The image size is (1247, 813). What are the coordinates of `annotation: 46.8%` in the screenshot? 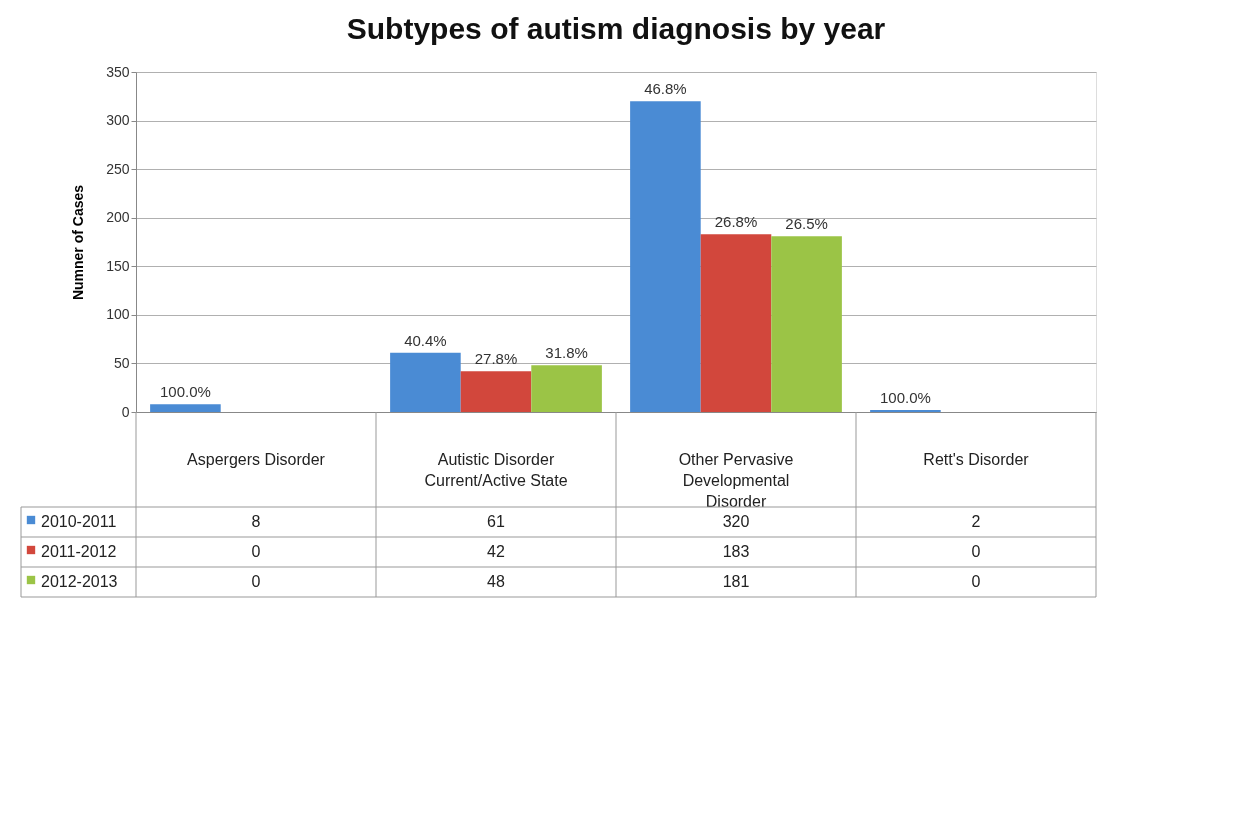 It's located at (665, 89).